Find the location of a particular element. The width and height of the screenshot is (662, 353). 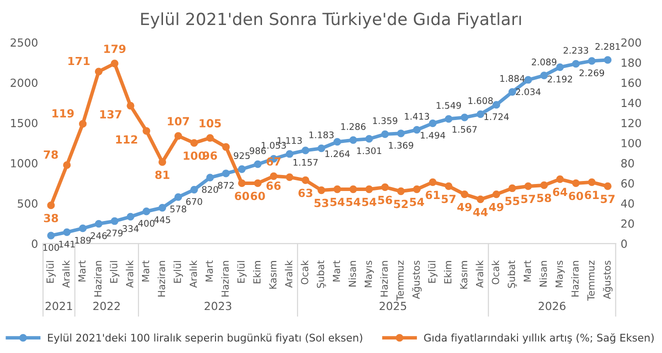

data-label: 49 is located at coordinates (464, 207).